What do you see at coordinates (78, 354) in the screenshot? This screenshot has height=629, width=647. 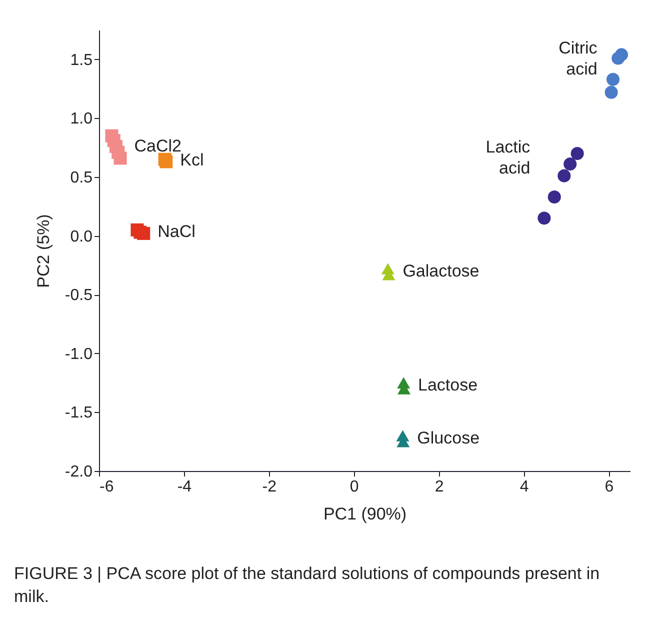 I see `y-tick-label: -1.0` at bounding box center [78, 354].